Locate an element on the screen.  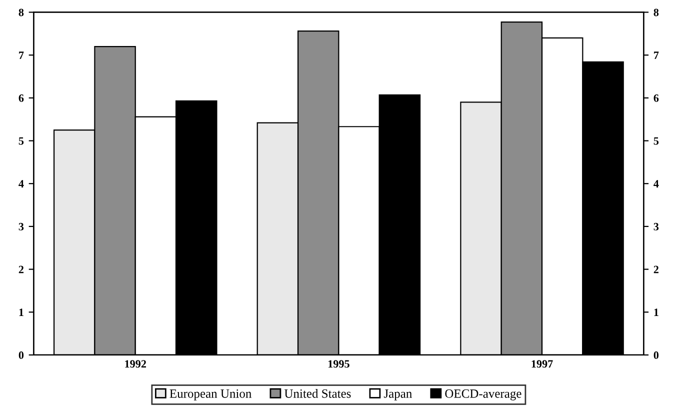
y-tick-label: 0 is located at coordinates (21, 355).